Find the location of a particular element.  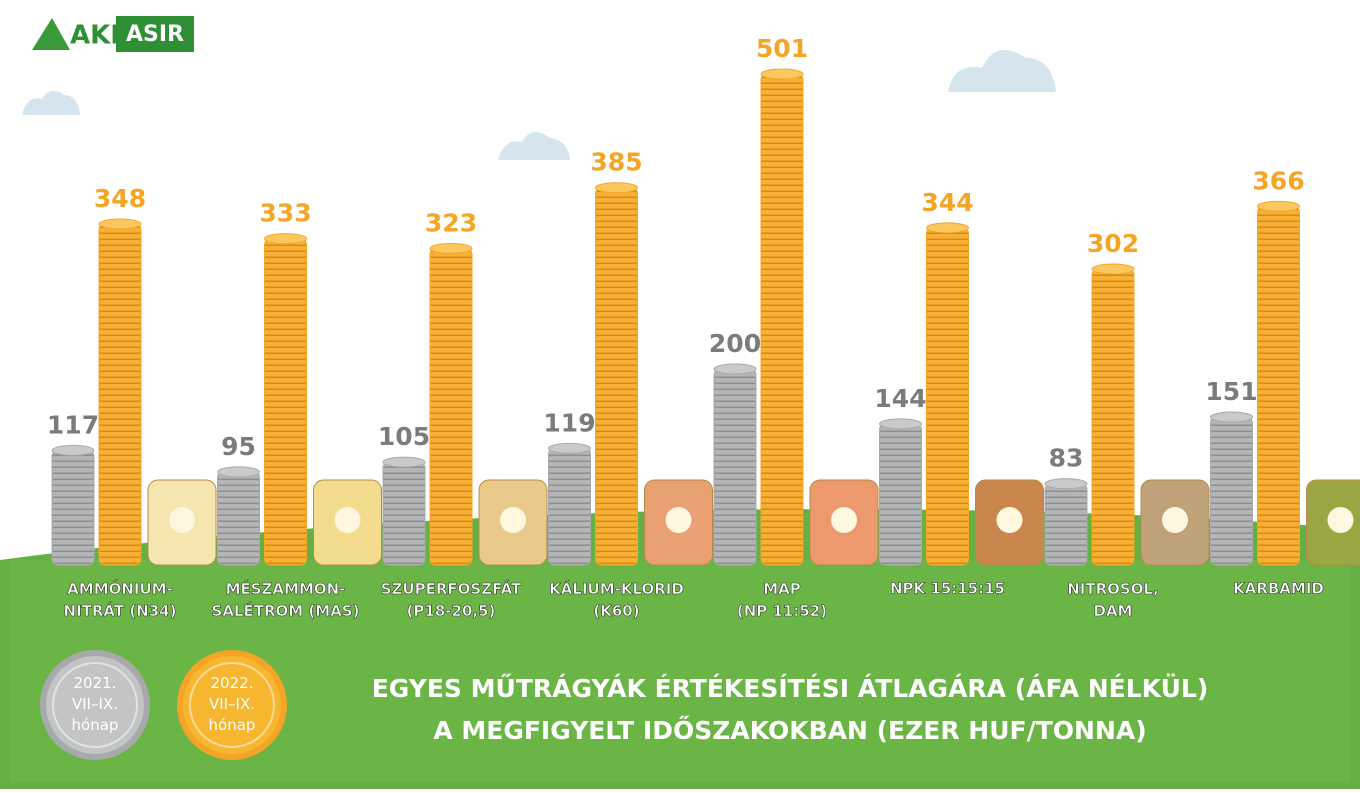

value-label: 302 is located at coordinates (1113, 243).